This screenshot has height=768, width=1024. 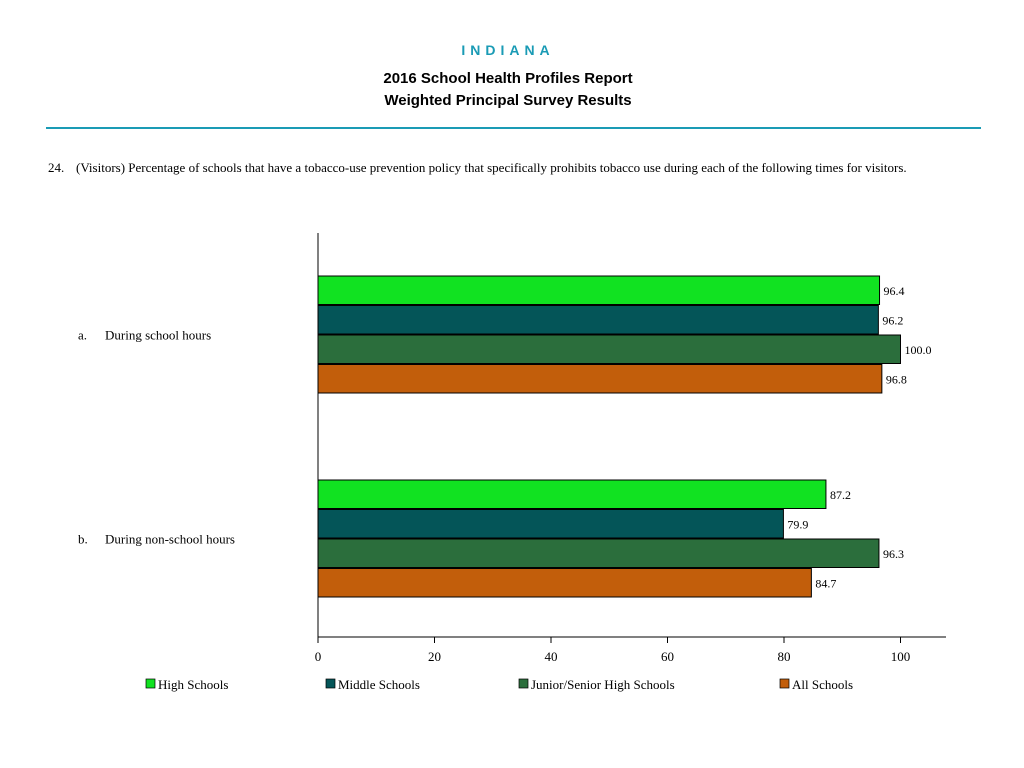 What do you see at coordinates (82, 335) in the screenshot?
I see `category-letter: a.` at bounding box center [82, 335].